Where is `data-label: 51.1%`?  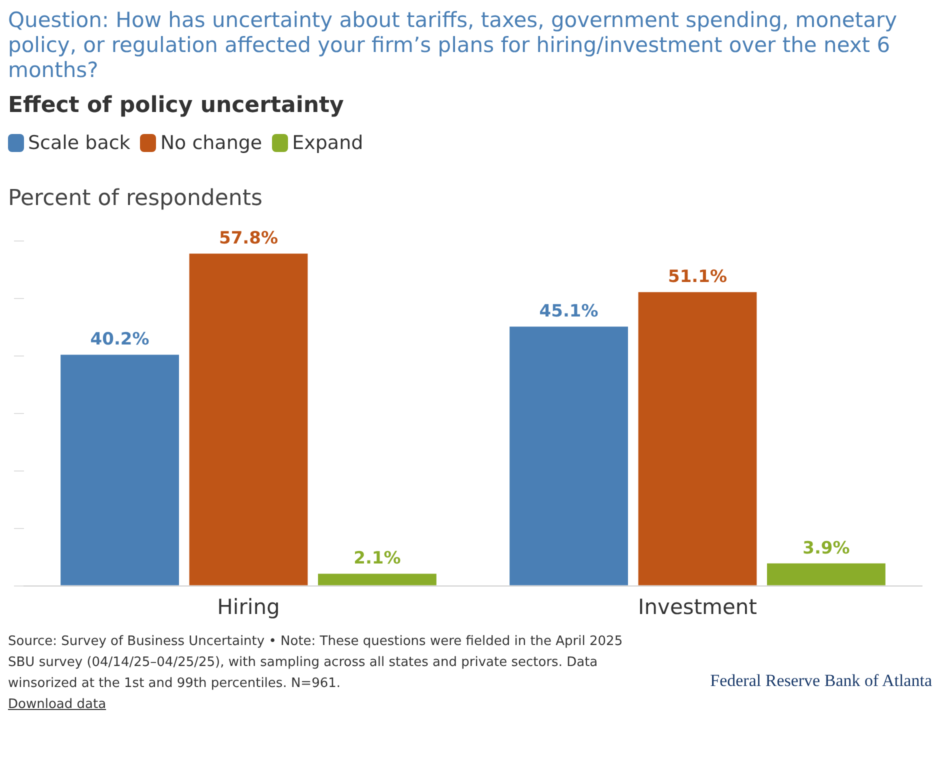 data-label: 51.1% is located at coordinates (697, 277).